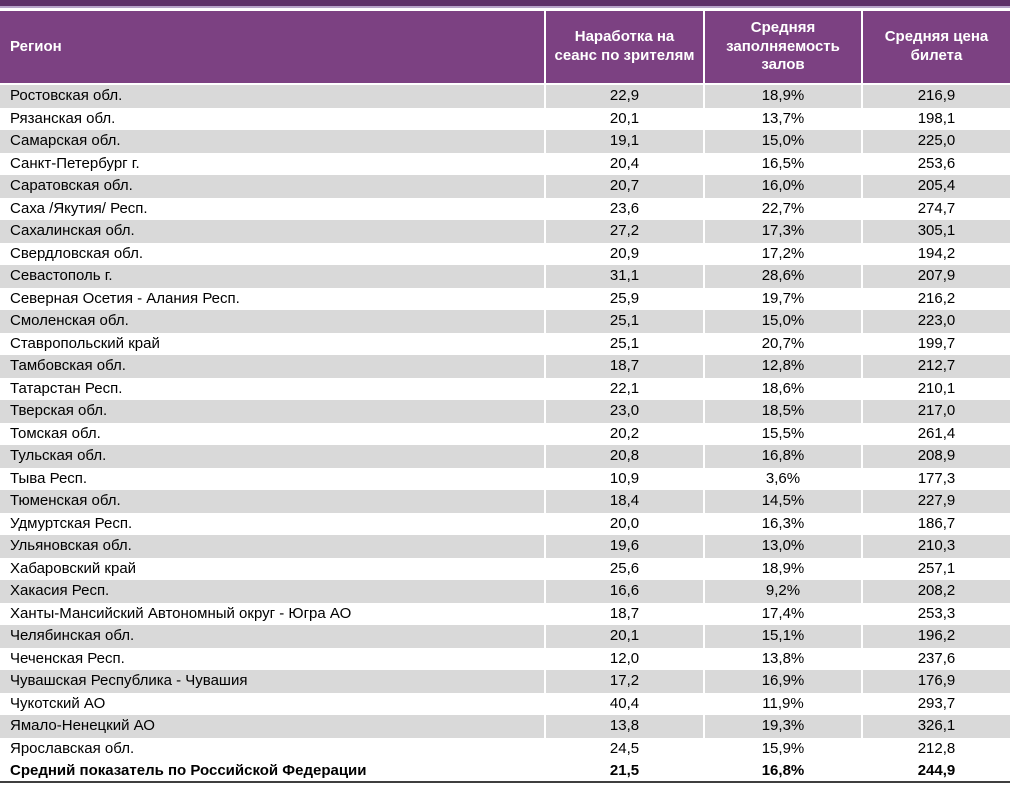 Image resolution: width=1010 pixels, height=795 pixels. Describe the element at coordinates (784, 546) in the screenshot. I see `value-cell: 13,0%` at that location.